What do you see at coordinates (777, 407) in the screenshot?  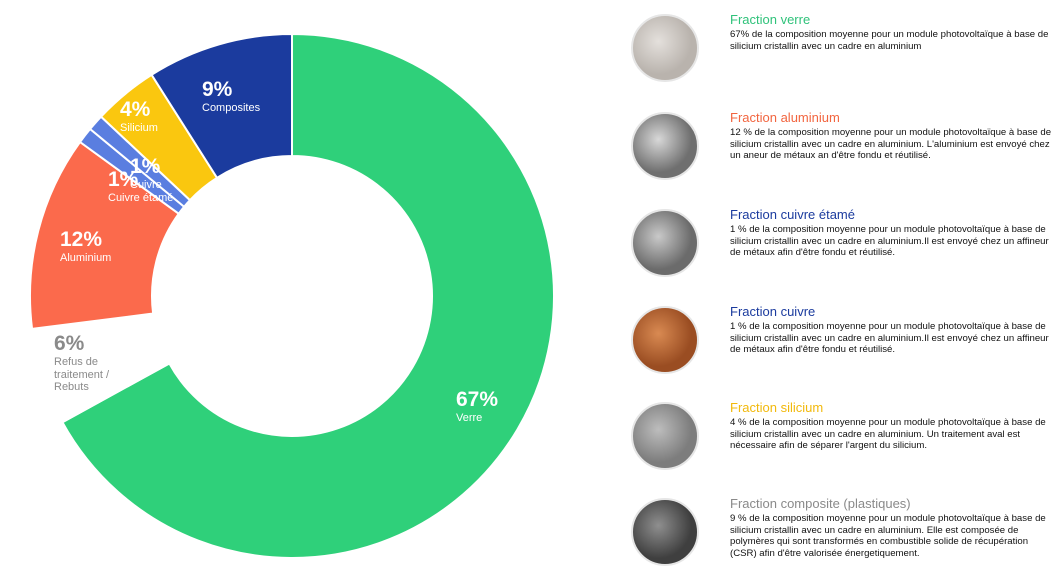 I see `panel-title: Fraction silicium` at bounding box center [777, 407].